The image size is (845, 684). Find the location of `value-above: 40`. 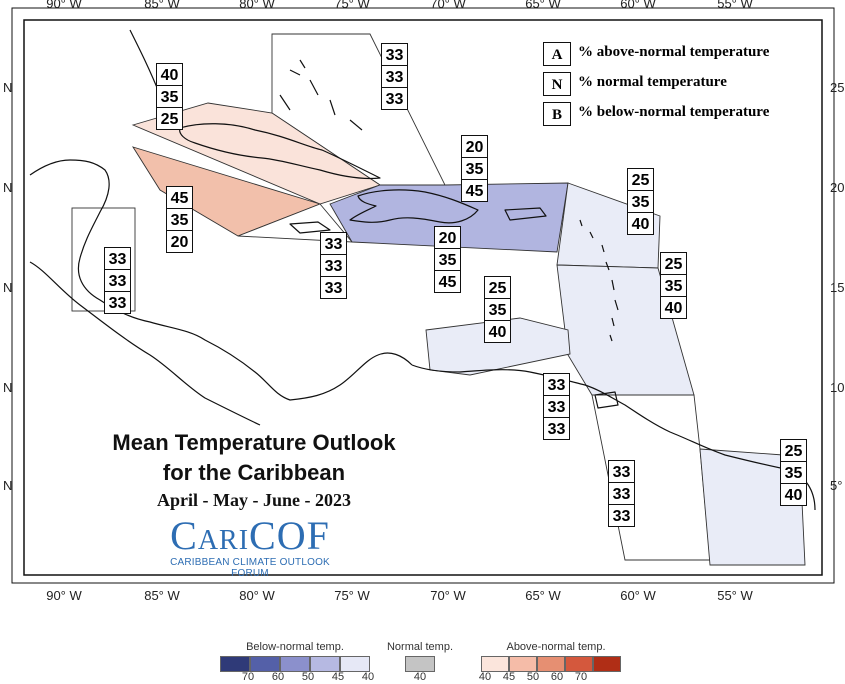

value-above: 40 is located at coordinates (169, 74).